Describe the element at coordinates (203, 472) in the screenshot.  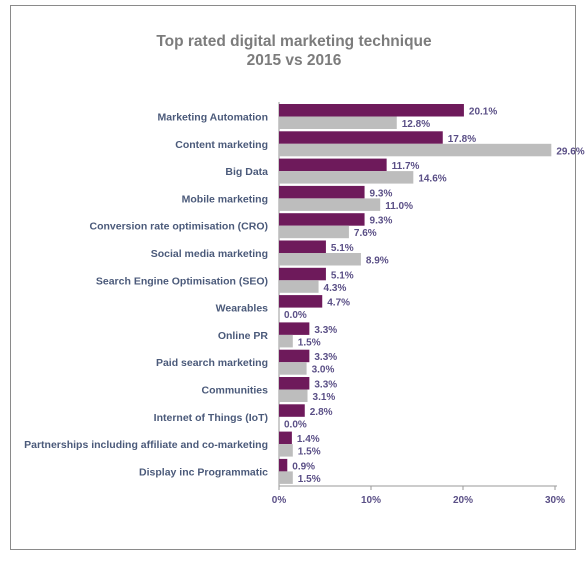
I see `category-label: Display inc Programmatic` at that location.